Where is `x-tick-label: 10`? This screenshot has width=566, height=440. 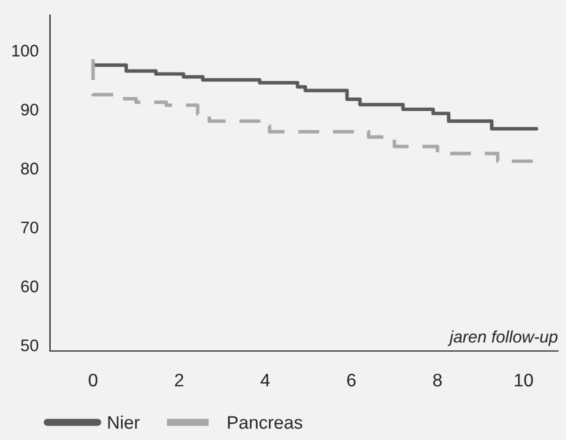 x-tick-label: 10 is located at coordinates (523, 380).